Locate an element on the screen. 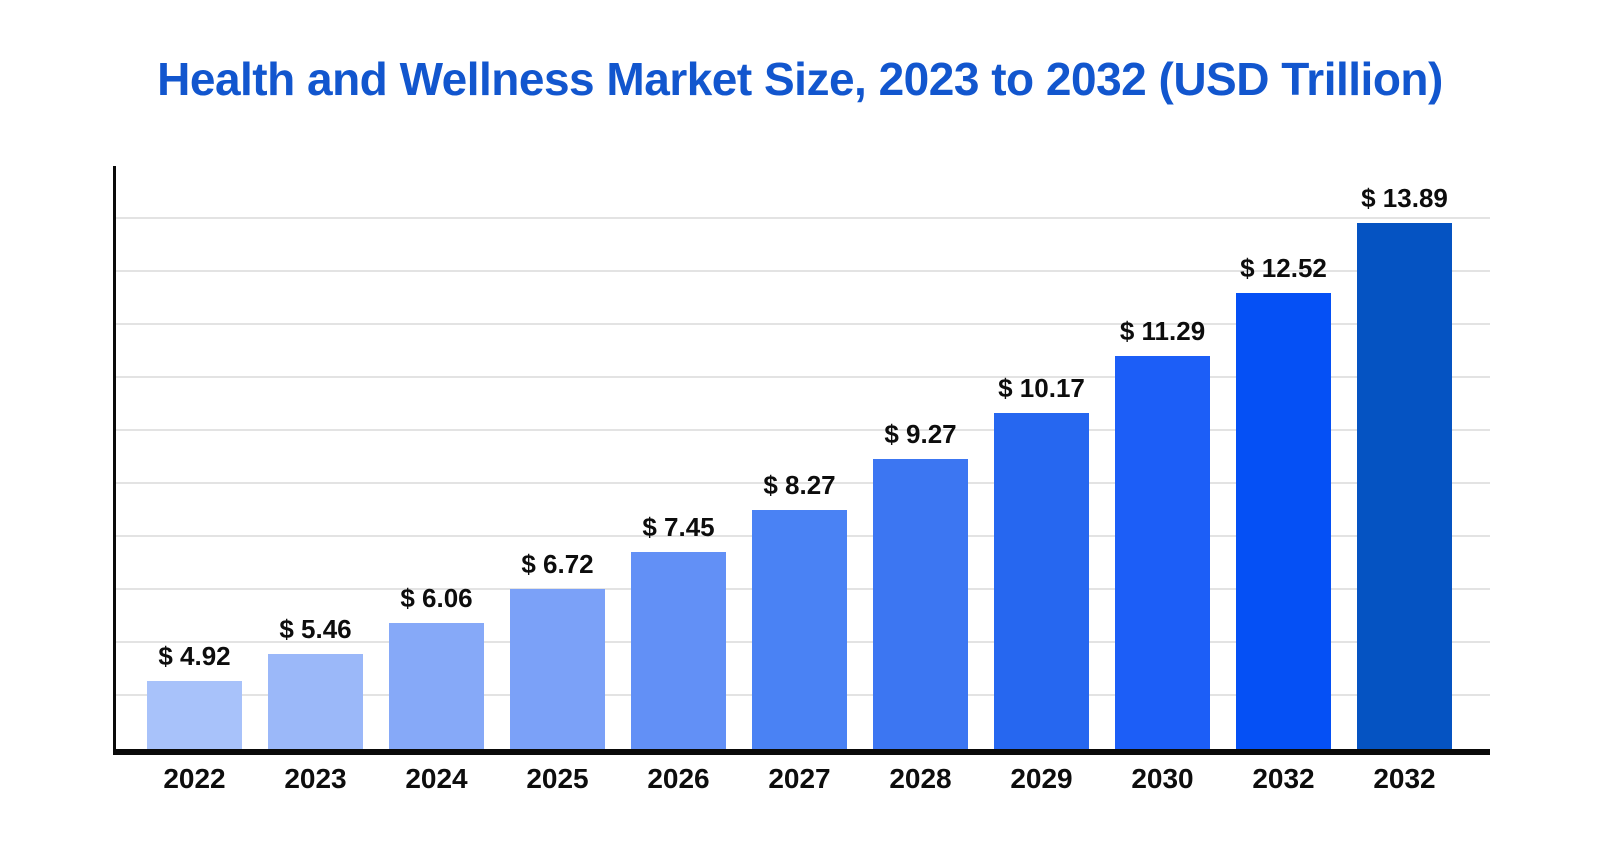 This screenshot has width=1600, height=858. bar-column: $ 11.29 is located at coordinates (1162, 457).